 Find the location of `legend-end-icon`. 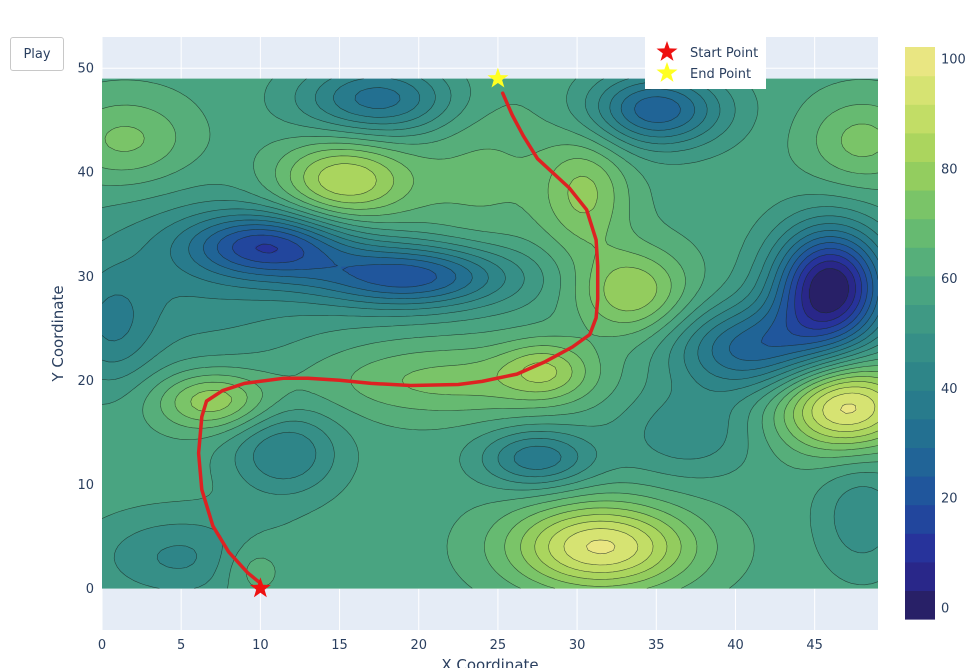

legend-end-icon is located at coordinates (667, 72).